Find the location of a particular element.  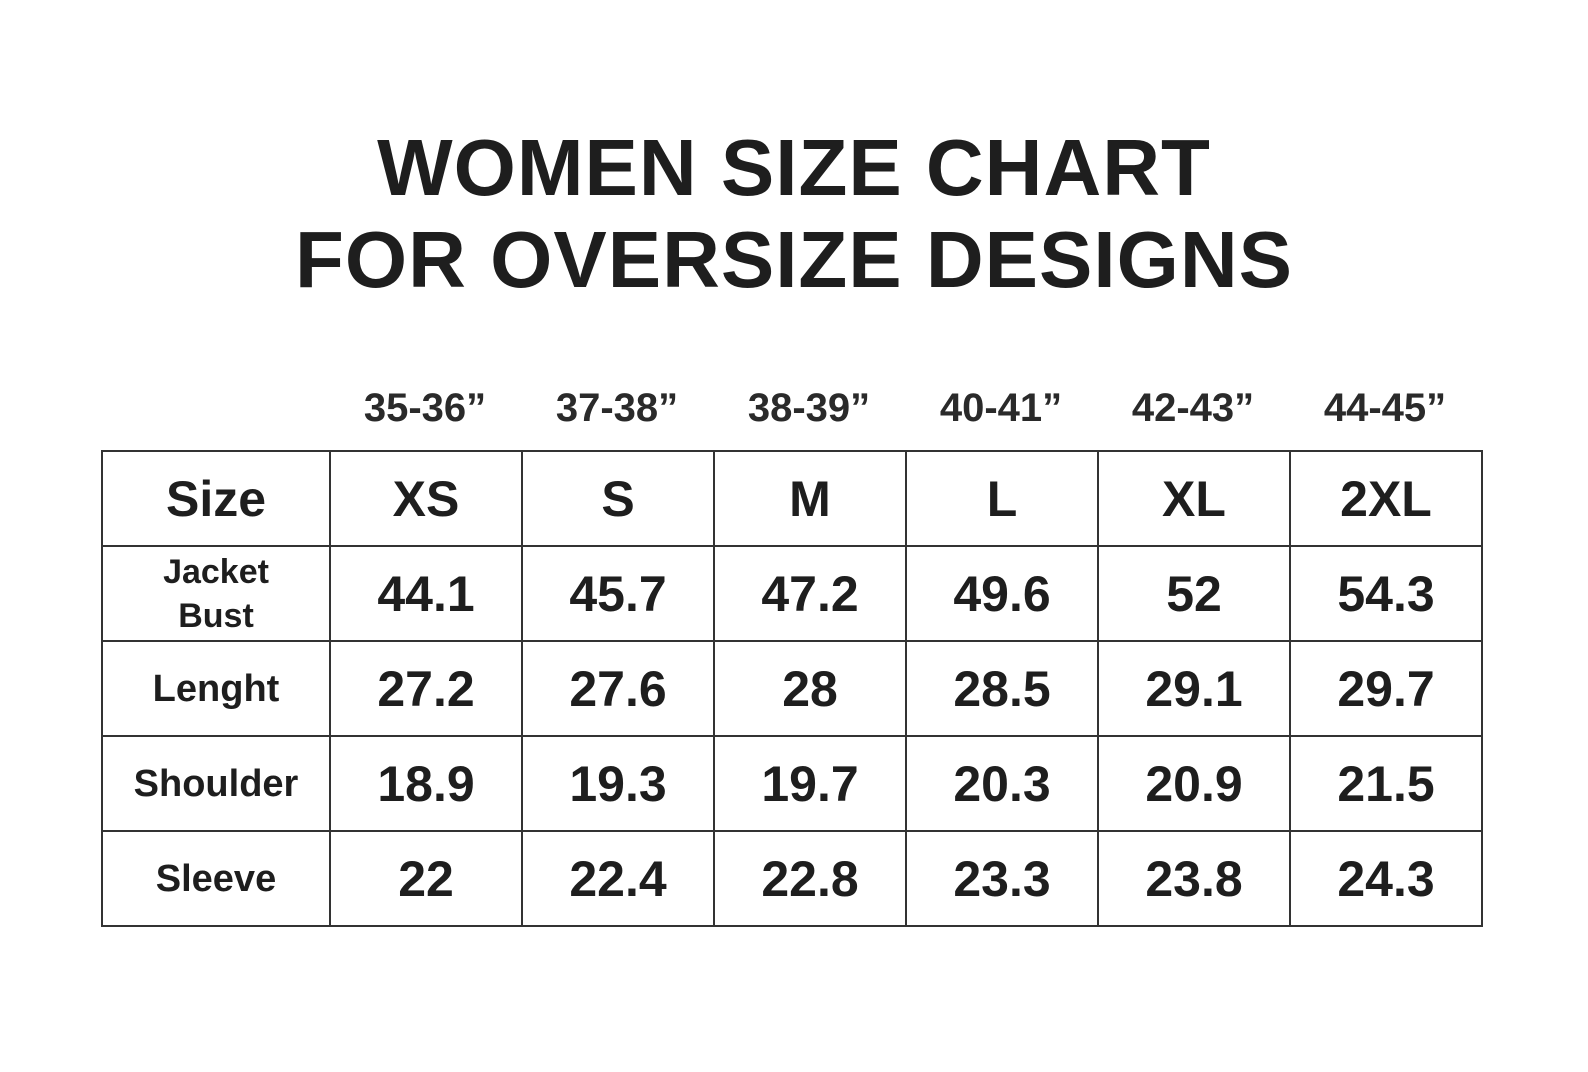

row-label-line: Bust is located at coordinates (216, 615).